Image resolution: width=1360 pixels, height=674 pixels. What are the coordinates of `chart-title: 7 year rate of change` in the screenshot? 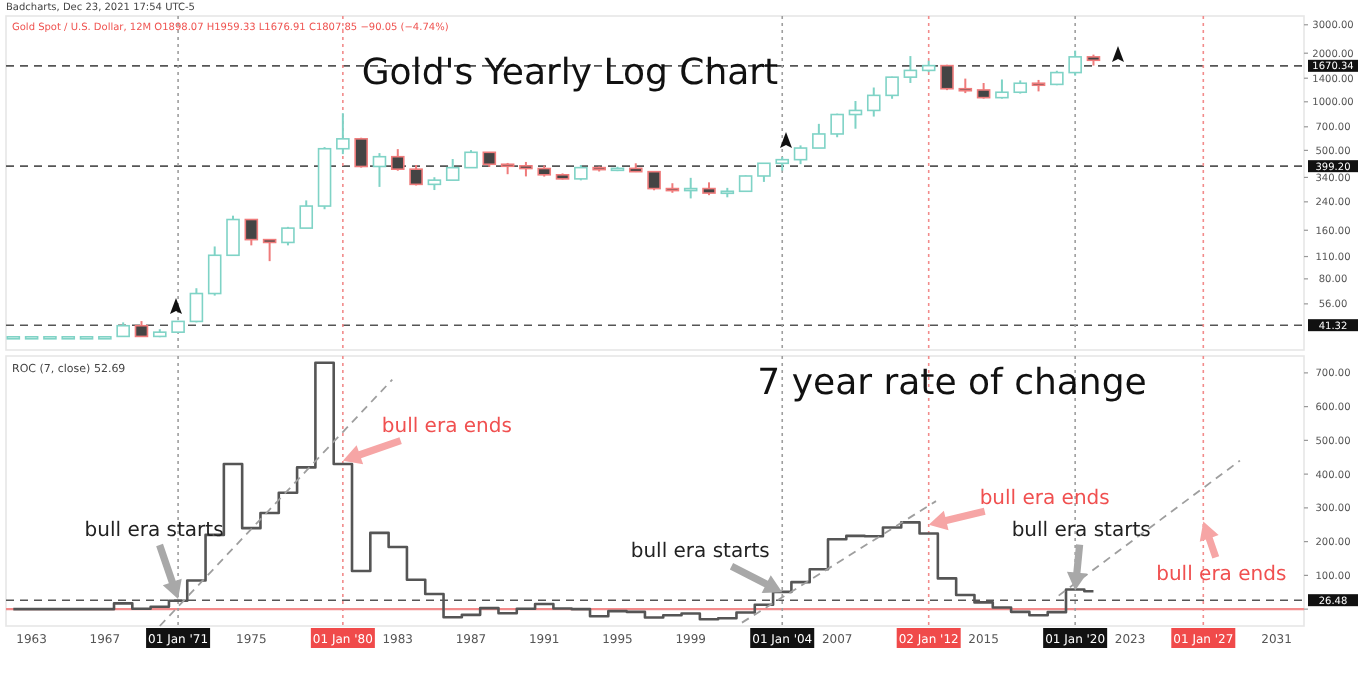 It's located at (952, 383).